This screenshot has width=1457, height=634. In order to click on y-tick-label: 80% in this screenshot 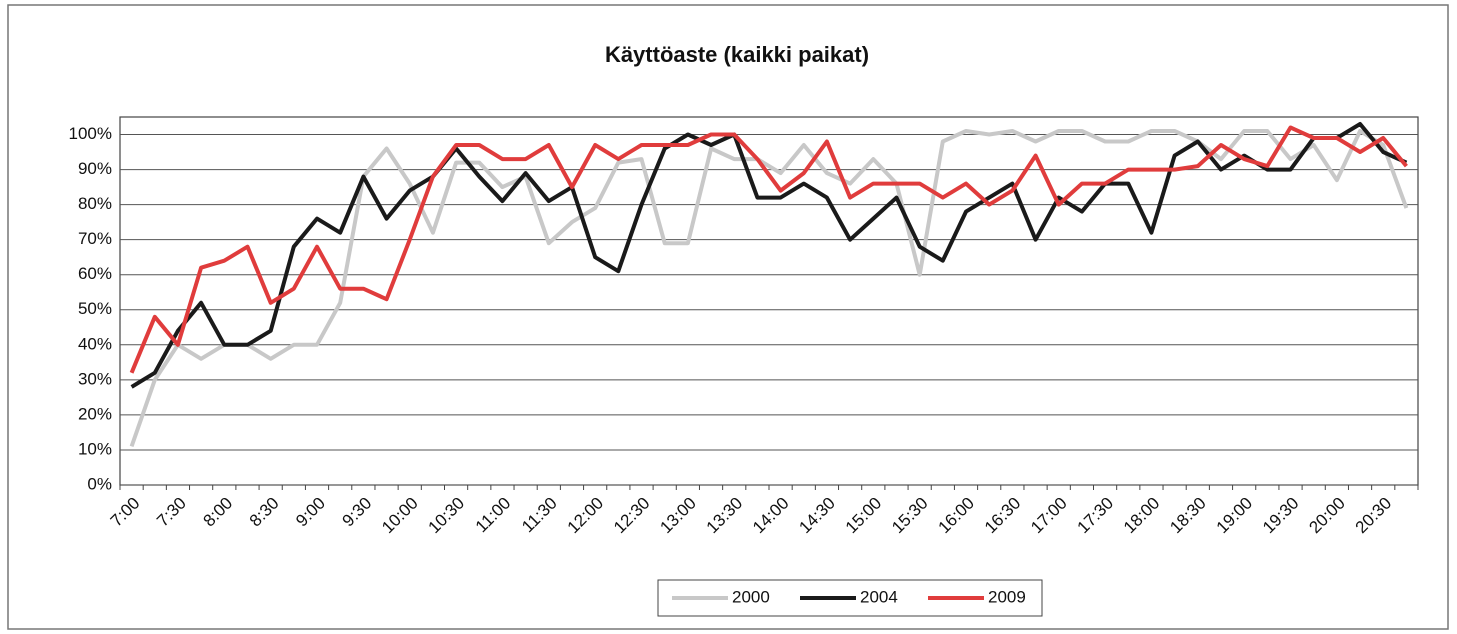, I will do `click(95, 203)`.